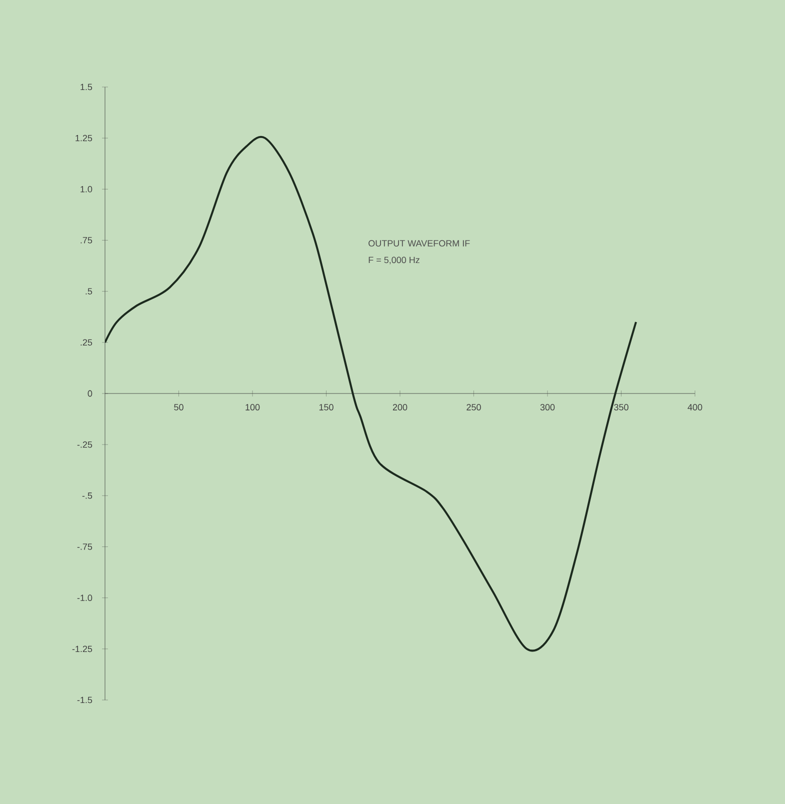 The image size is (785, 804). I want to click on y-tick-label: -1.0, so click(84, 598).